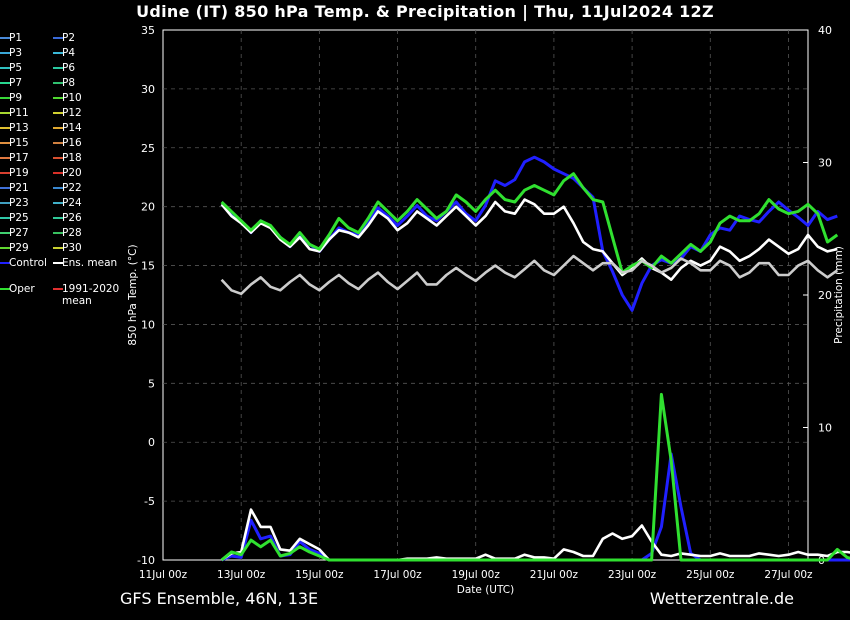  I want to click on temp-line-oper, so click(529, 223).